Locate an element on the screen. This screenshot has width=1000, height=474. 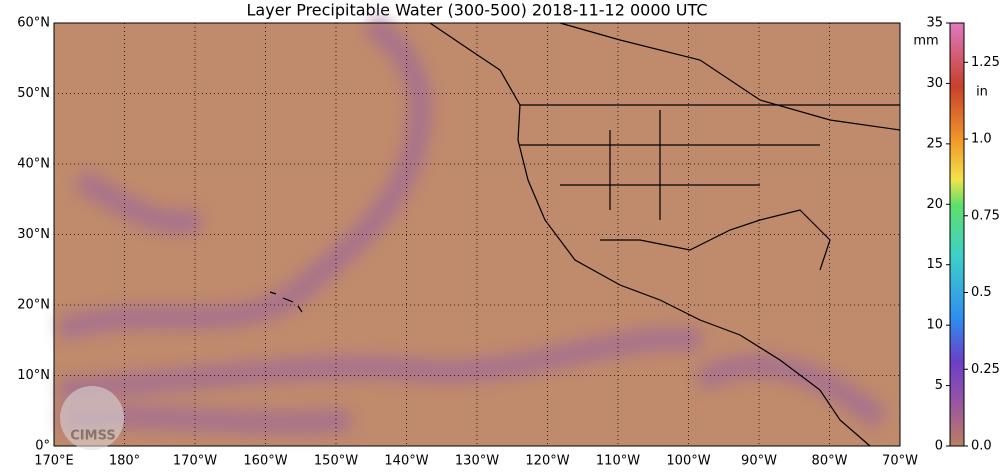
lat-label: 40°N is located at coordinates (33, 164).